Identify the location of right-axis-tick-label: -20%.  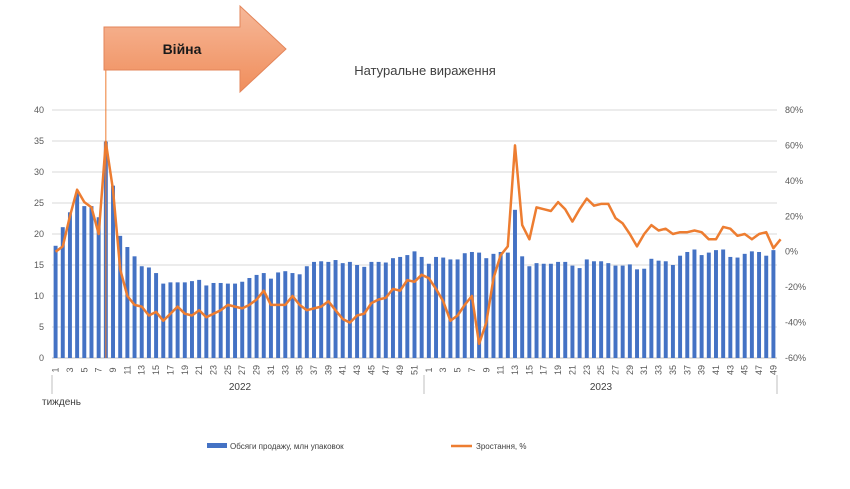
(795, 287).